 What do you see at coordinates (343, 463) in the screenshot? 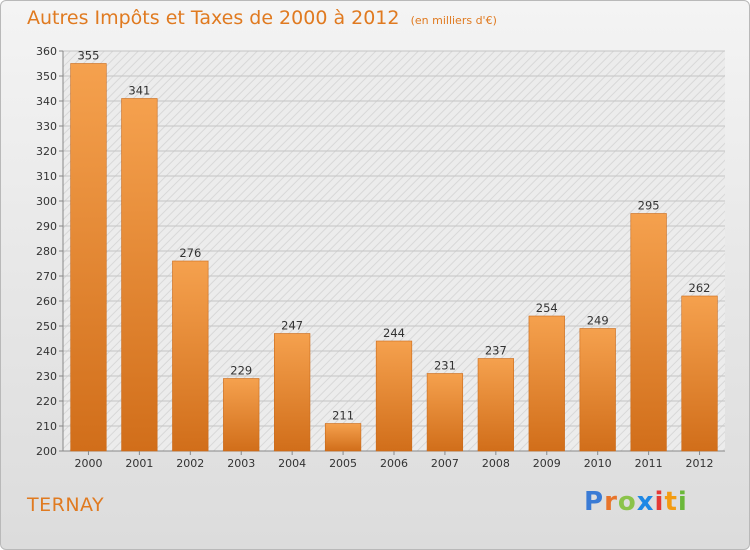
I see `x-tick-label: 2005` at bounding box center [343, 463].